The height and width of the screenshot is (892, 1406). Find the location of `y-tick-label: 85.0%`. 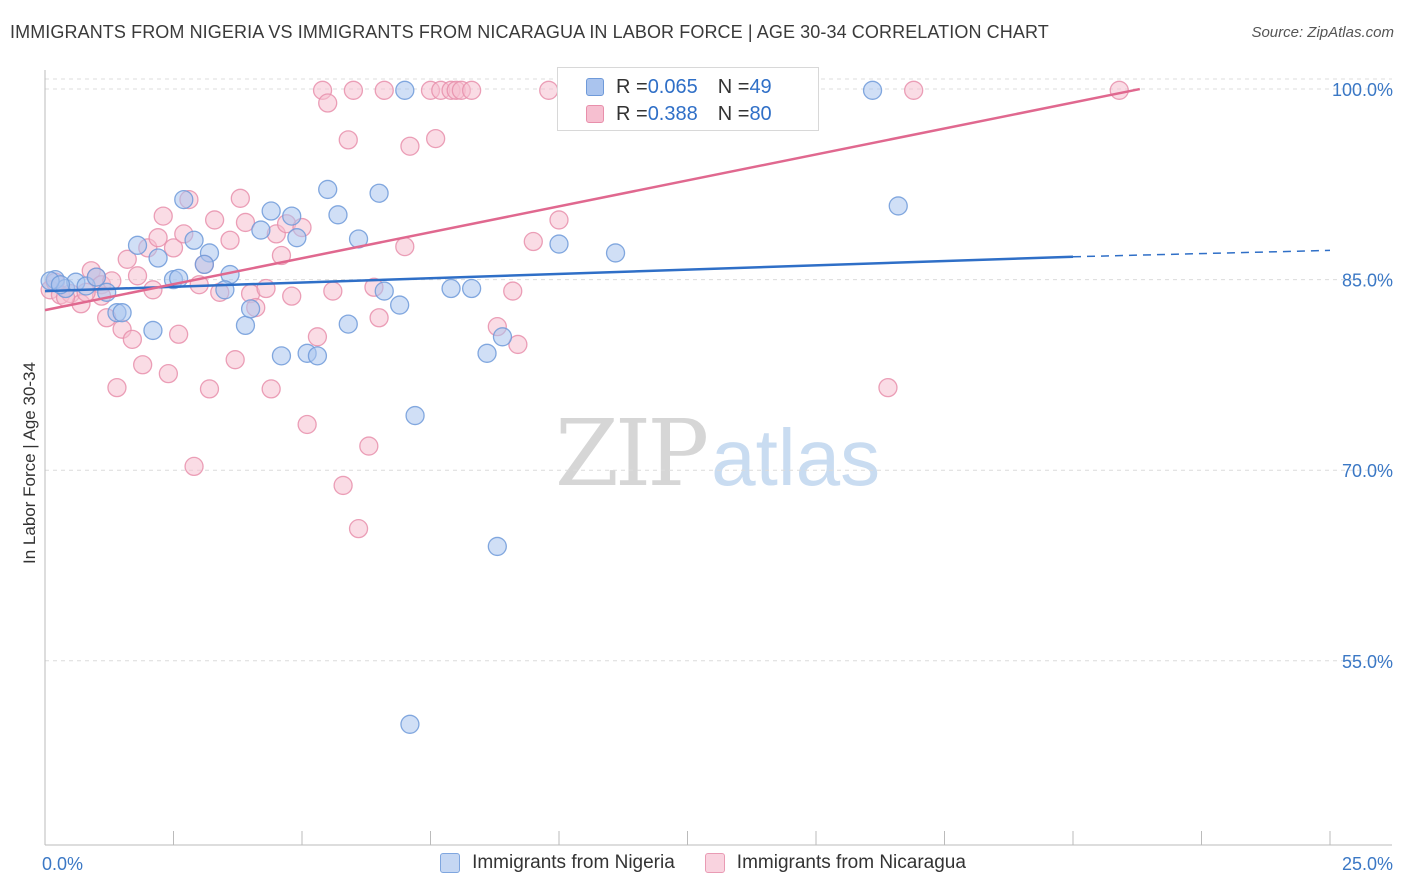

y-tick-label: 85.0% is located at coordinates (1367, 281).